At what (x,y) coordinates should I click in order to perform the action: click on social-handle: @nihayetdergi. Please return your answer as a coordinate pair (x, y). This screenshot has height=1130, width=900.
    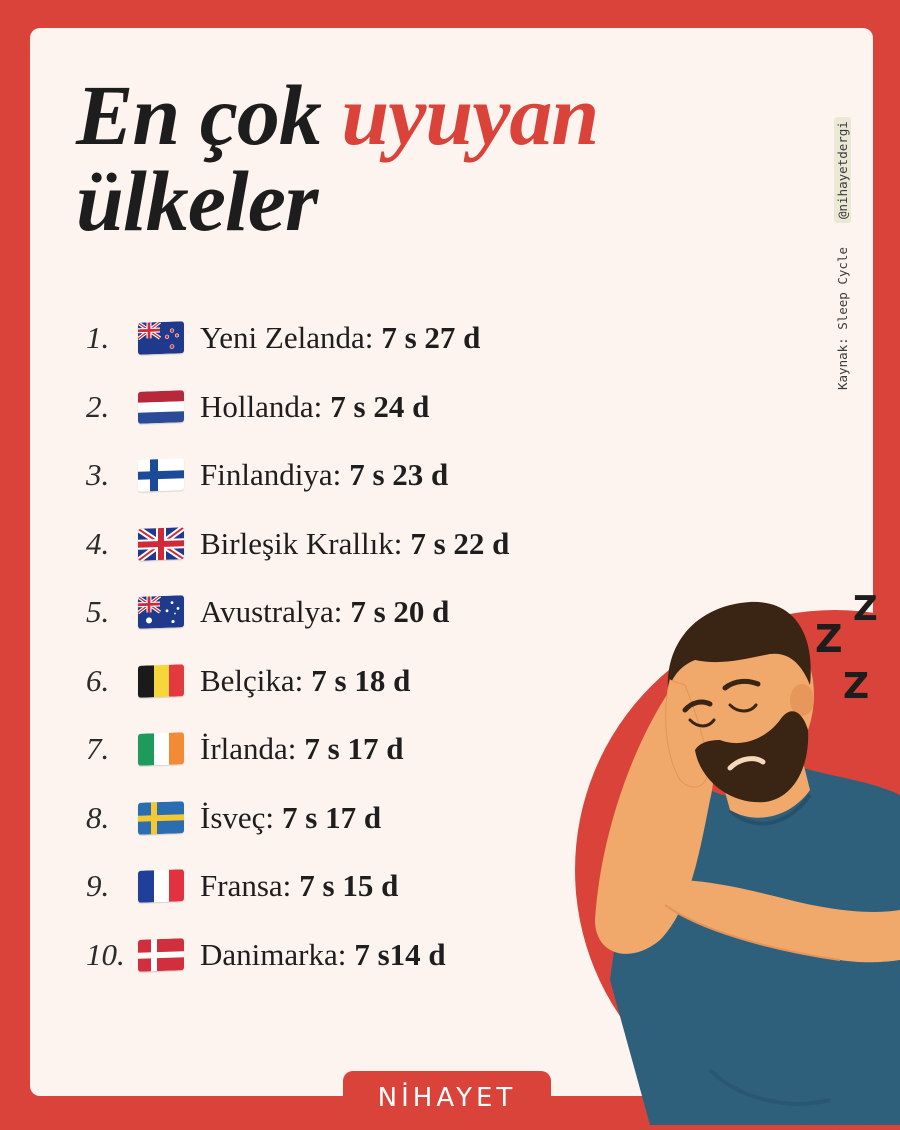
    Looking at the image, I should click on (842, 170).